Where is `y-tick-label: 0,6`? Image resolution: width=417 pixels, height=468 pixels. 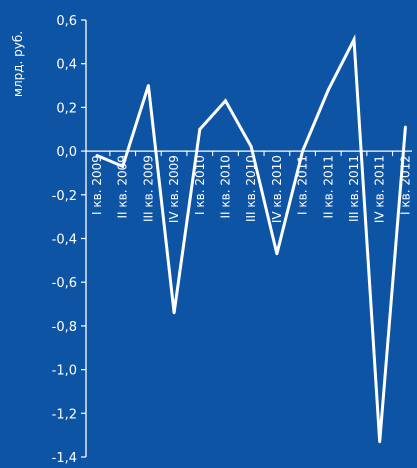 y-tick-label: 0,6 is located at coordinates (66, 21).